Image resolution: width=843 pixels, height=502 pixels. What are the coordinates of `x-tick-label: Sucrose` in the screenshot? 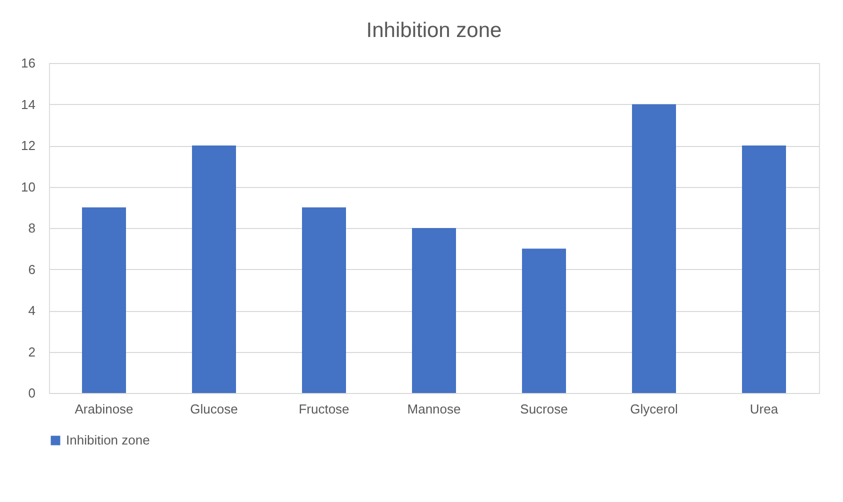 It's located at (544, 409).